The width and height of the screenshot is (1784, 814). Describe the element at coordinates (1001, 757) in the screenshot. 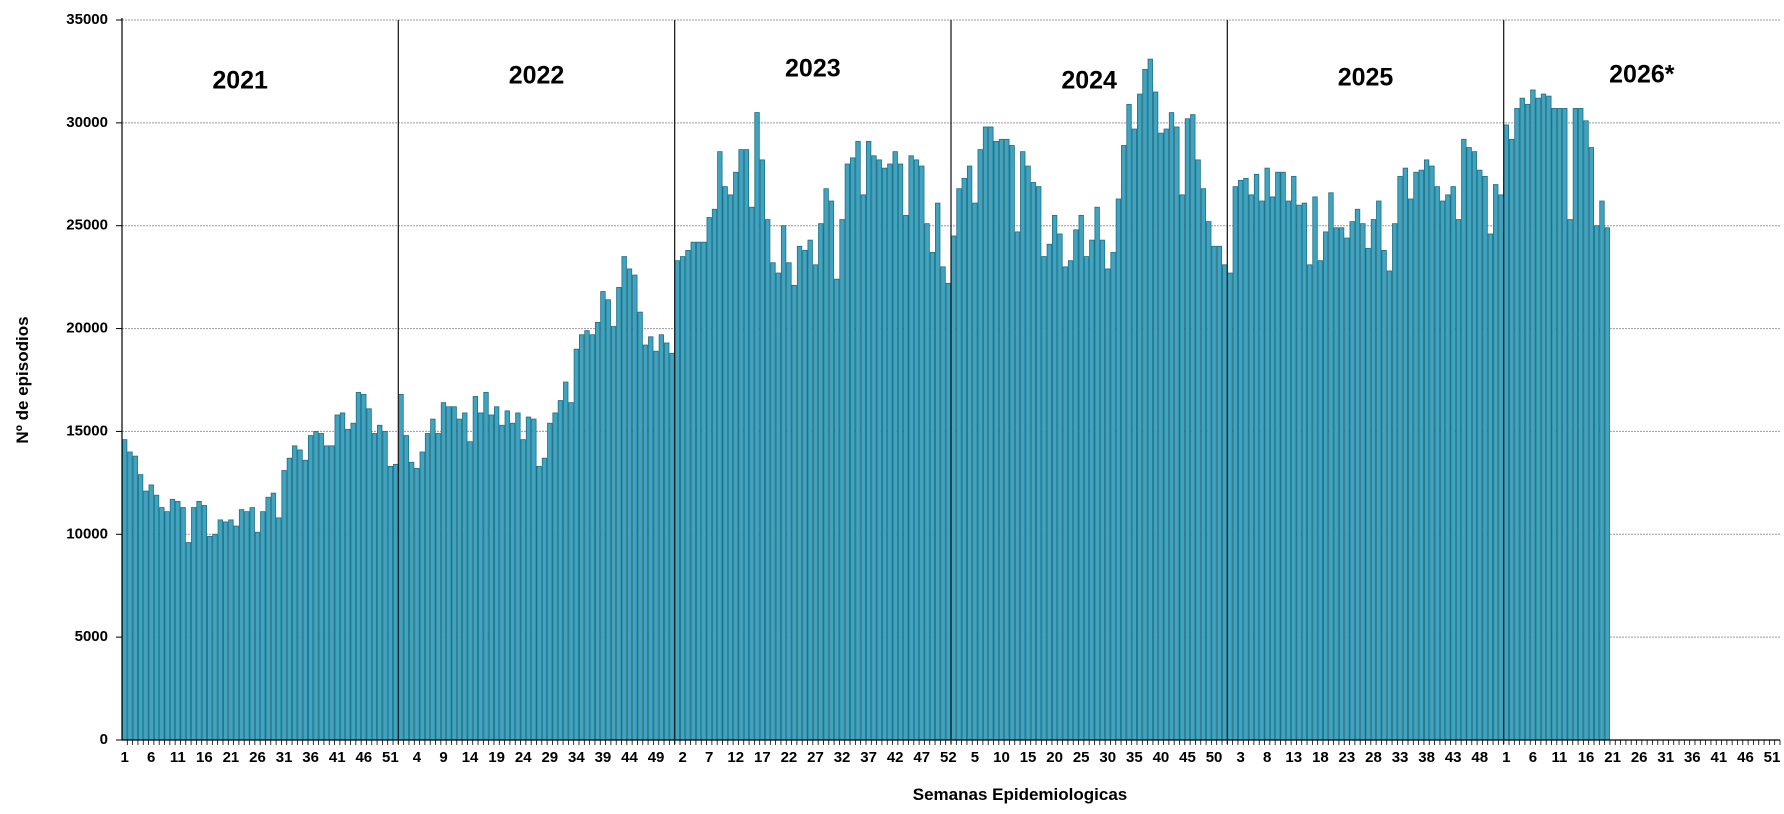

I see `x-tick-label: 10` at that location.